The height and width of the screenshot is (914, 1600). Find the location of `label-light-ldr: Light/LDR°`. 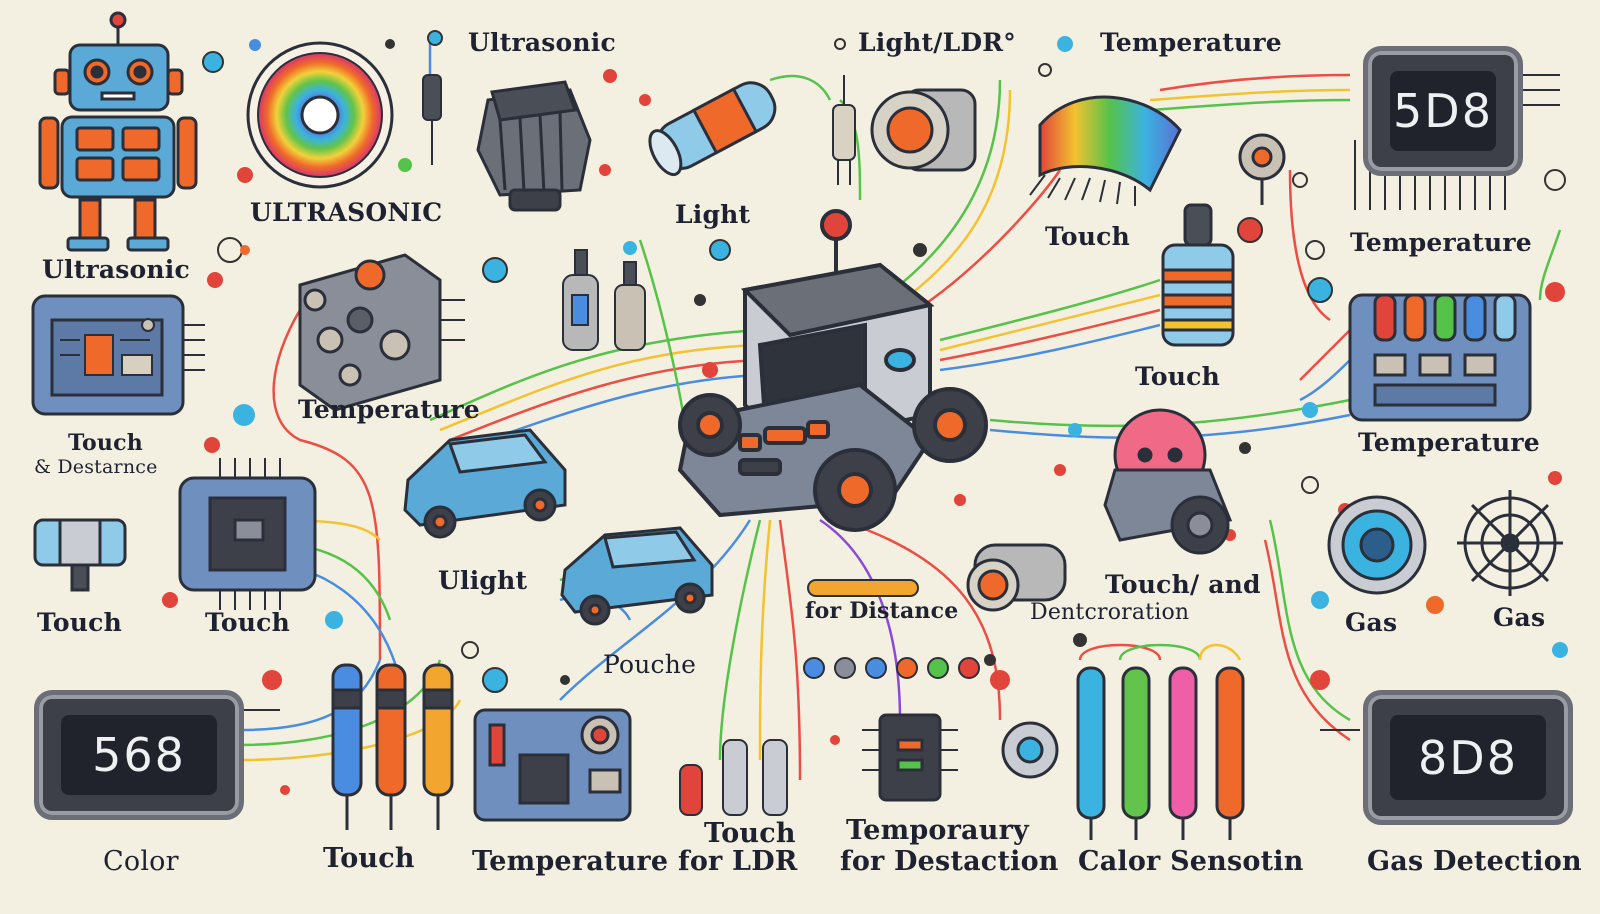

label-light-ldr: Light/LDR° is located at coordinates (937, 42).